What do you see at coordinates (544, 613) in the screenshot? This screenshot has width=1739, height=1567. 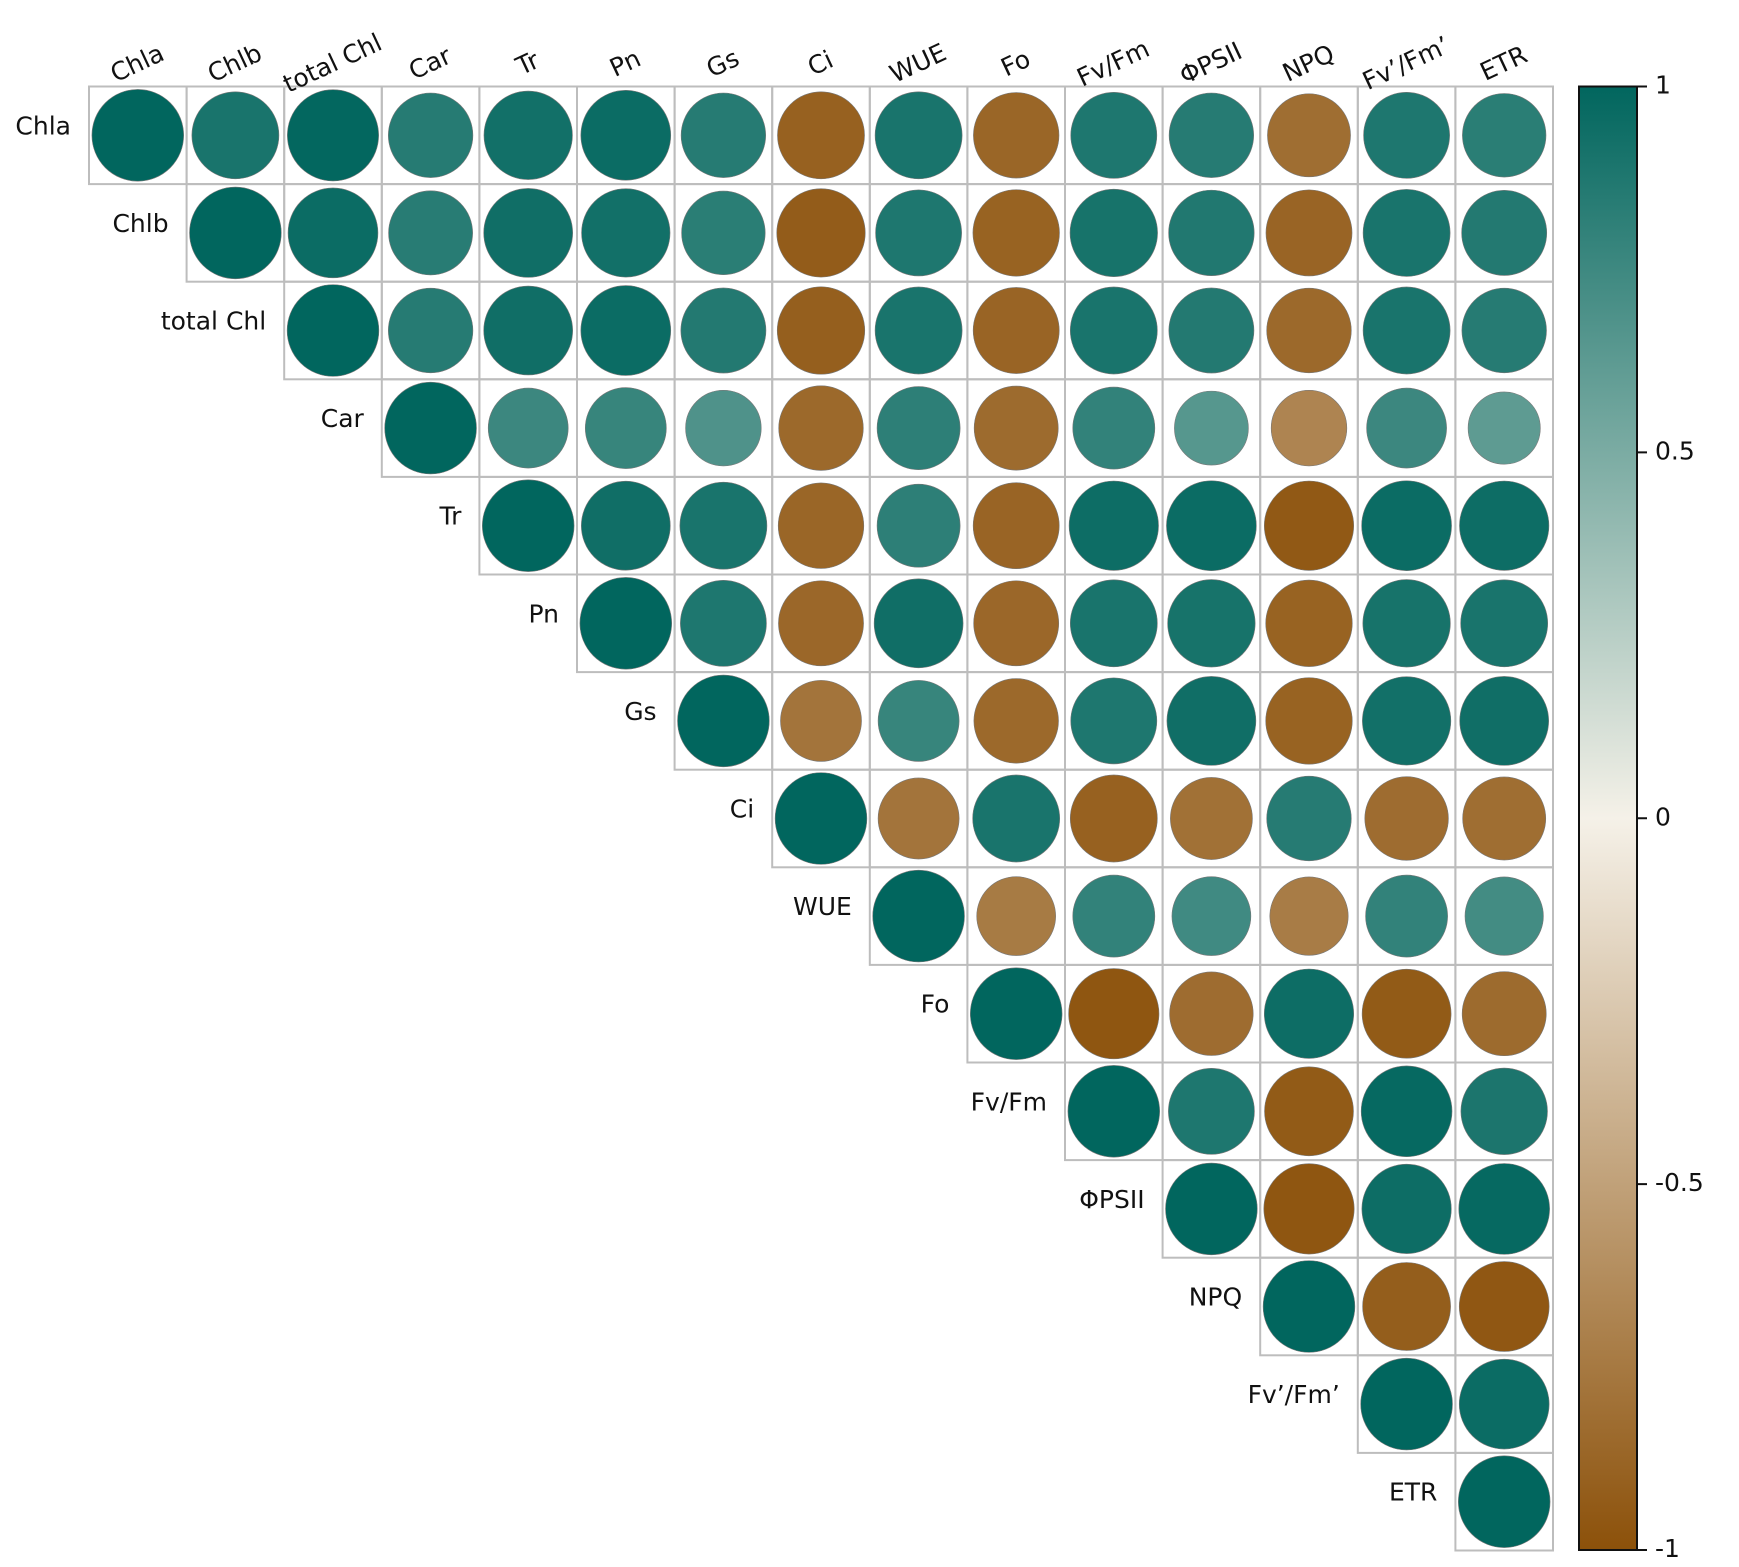 I see `row-label: Pn` at bounding box center [544, 613].